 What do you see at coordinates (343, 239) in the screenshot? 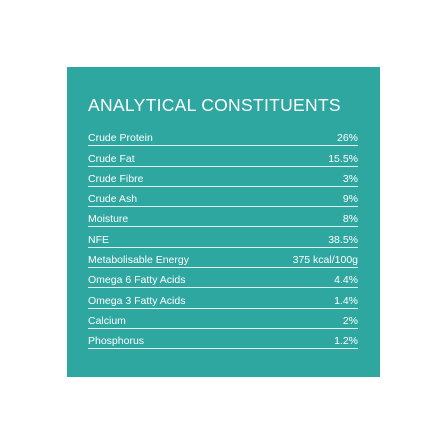
I see `constituent-value: 38.5%` at bounding box center [343, 239].